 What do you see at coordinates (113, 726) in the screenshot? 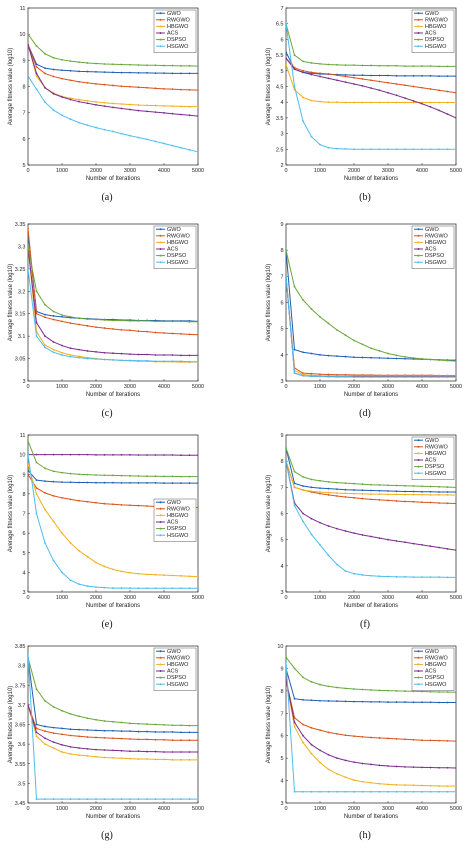
I see `series-hsgwo` at bounding box center [113, 726].